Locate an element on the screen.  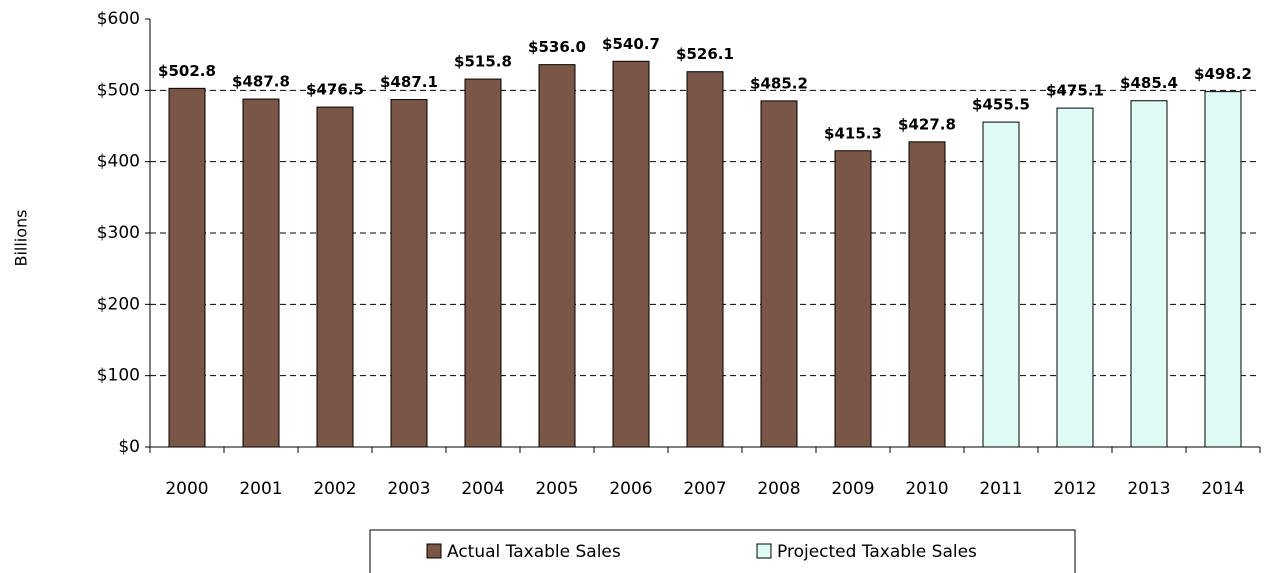
x-tick-label: 2005 is located at coordinates (556, 489).